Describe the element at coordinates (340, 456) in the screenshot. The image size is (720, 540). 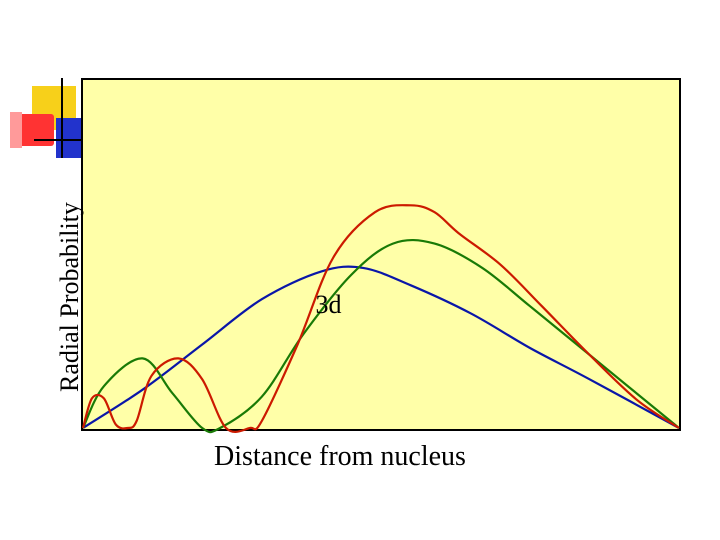
I see `x-axis-label: Distance from nucleus` at that location.